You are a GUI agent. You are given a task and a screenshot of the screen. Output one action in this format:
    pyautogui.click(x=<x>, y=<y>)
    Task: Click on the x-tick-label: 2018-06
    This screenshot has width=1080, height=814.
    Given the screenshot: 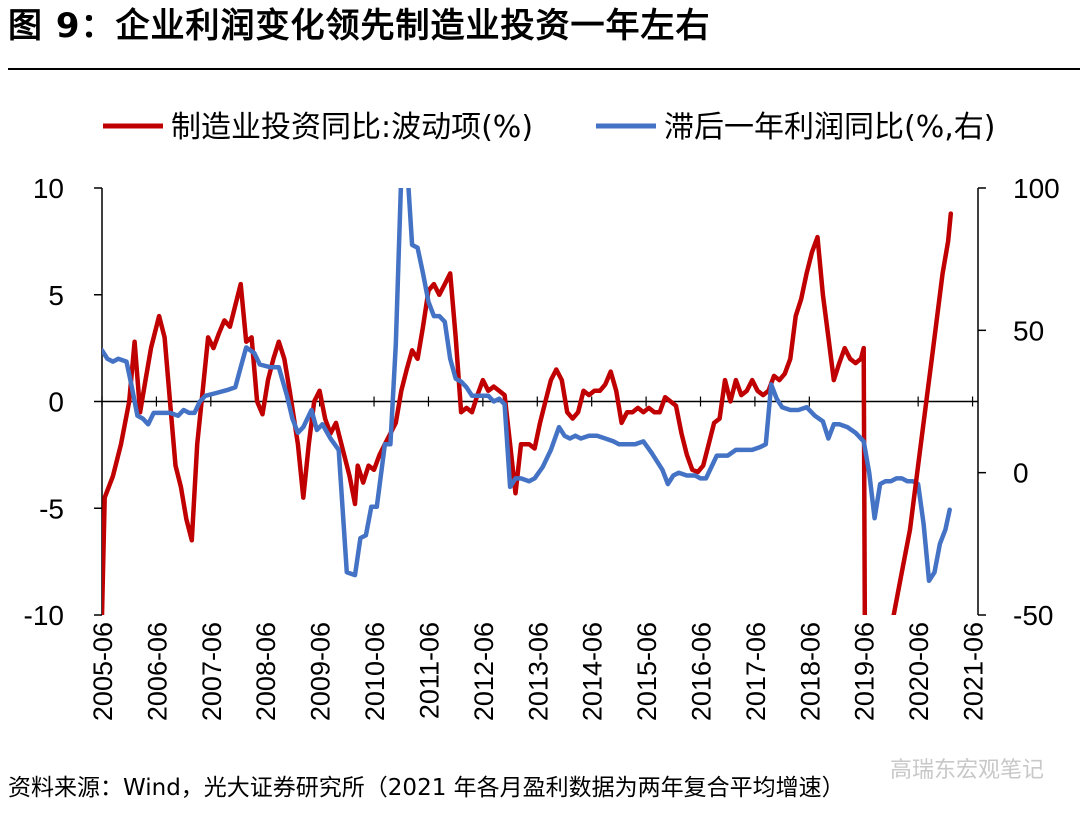 What is the action you would take?
    pyautogui.click(x=810, y=671)
    